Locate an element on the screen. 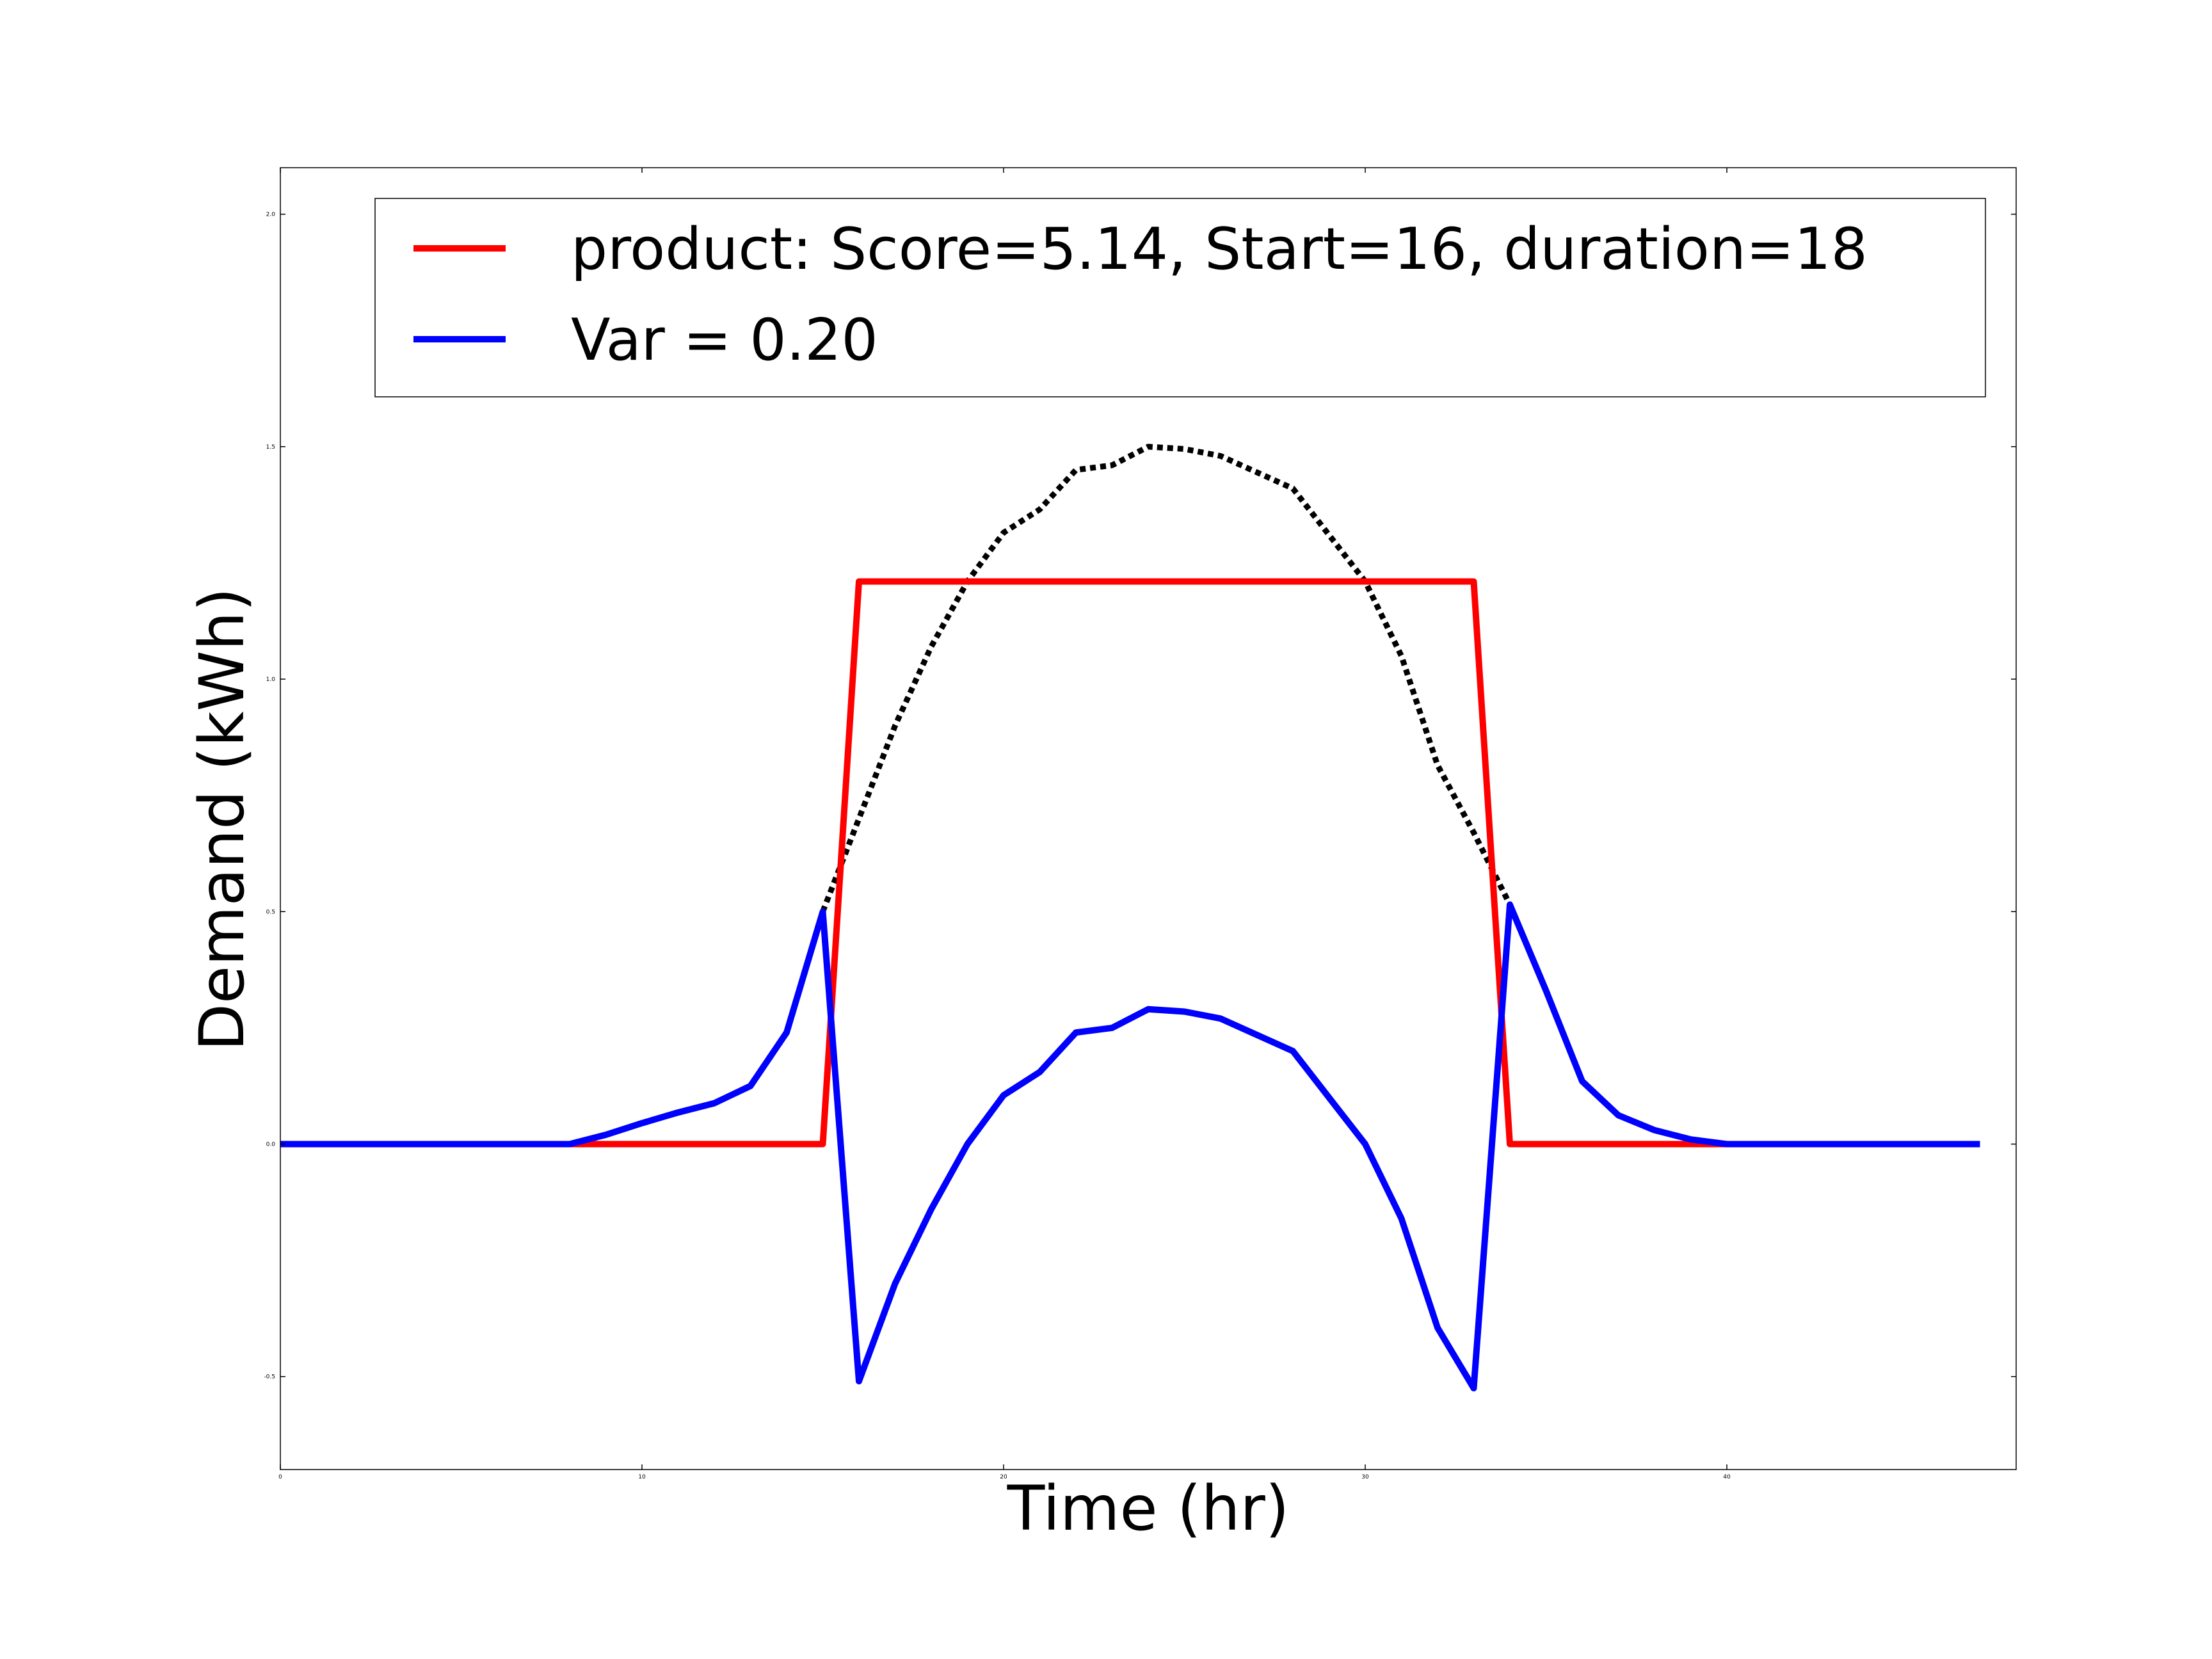 This screenshot has width=2212, height=1659. y-axis-label: Demand (kWh) is located at coordinates (222, 819).